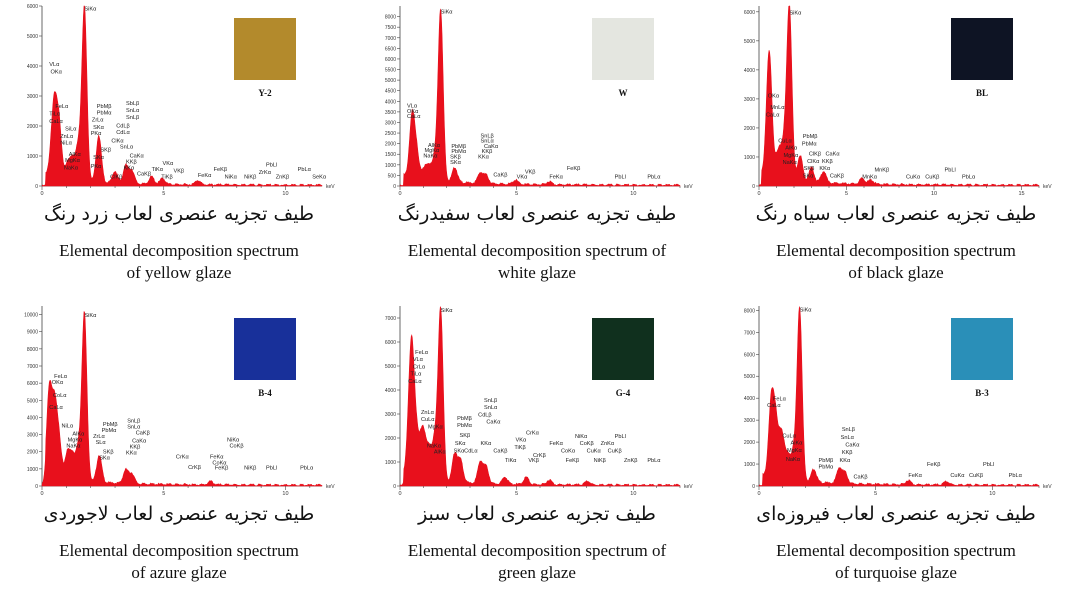  Describe the element at coordinates (1021, 193) in the screenshot. I see `x-tick-label: 15` at that location.